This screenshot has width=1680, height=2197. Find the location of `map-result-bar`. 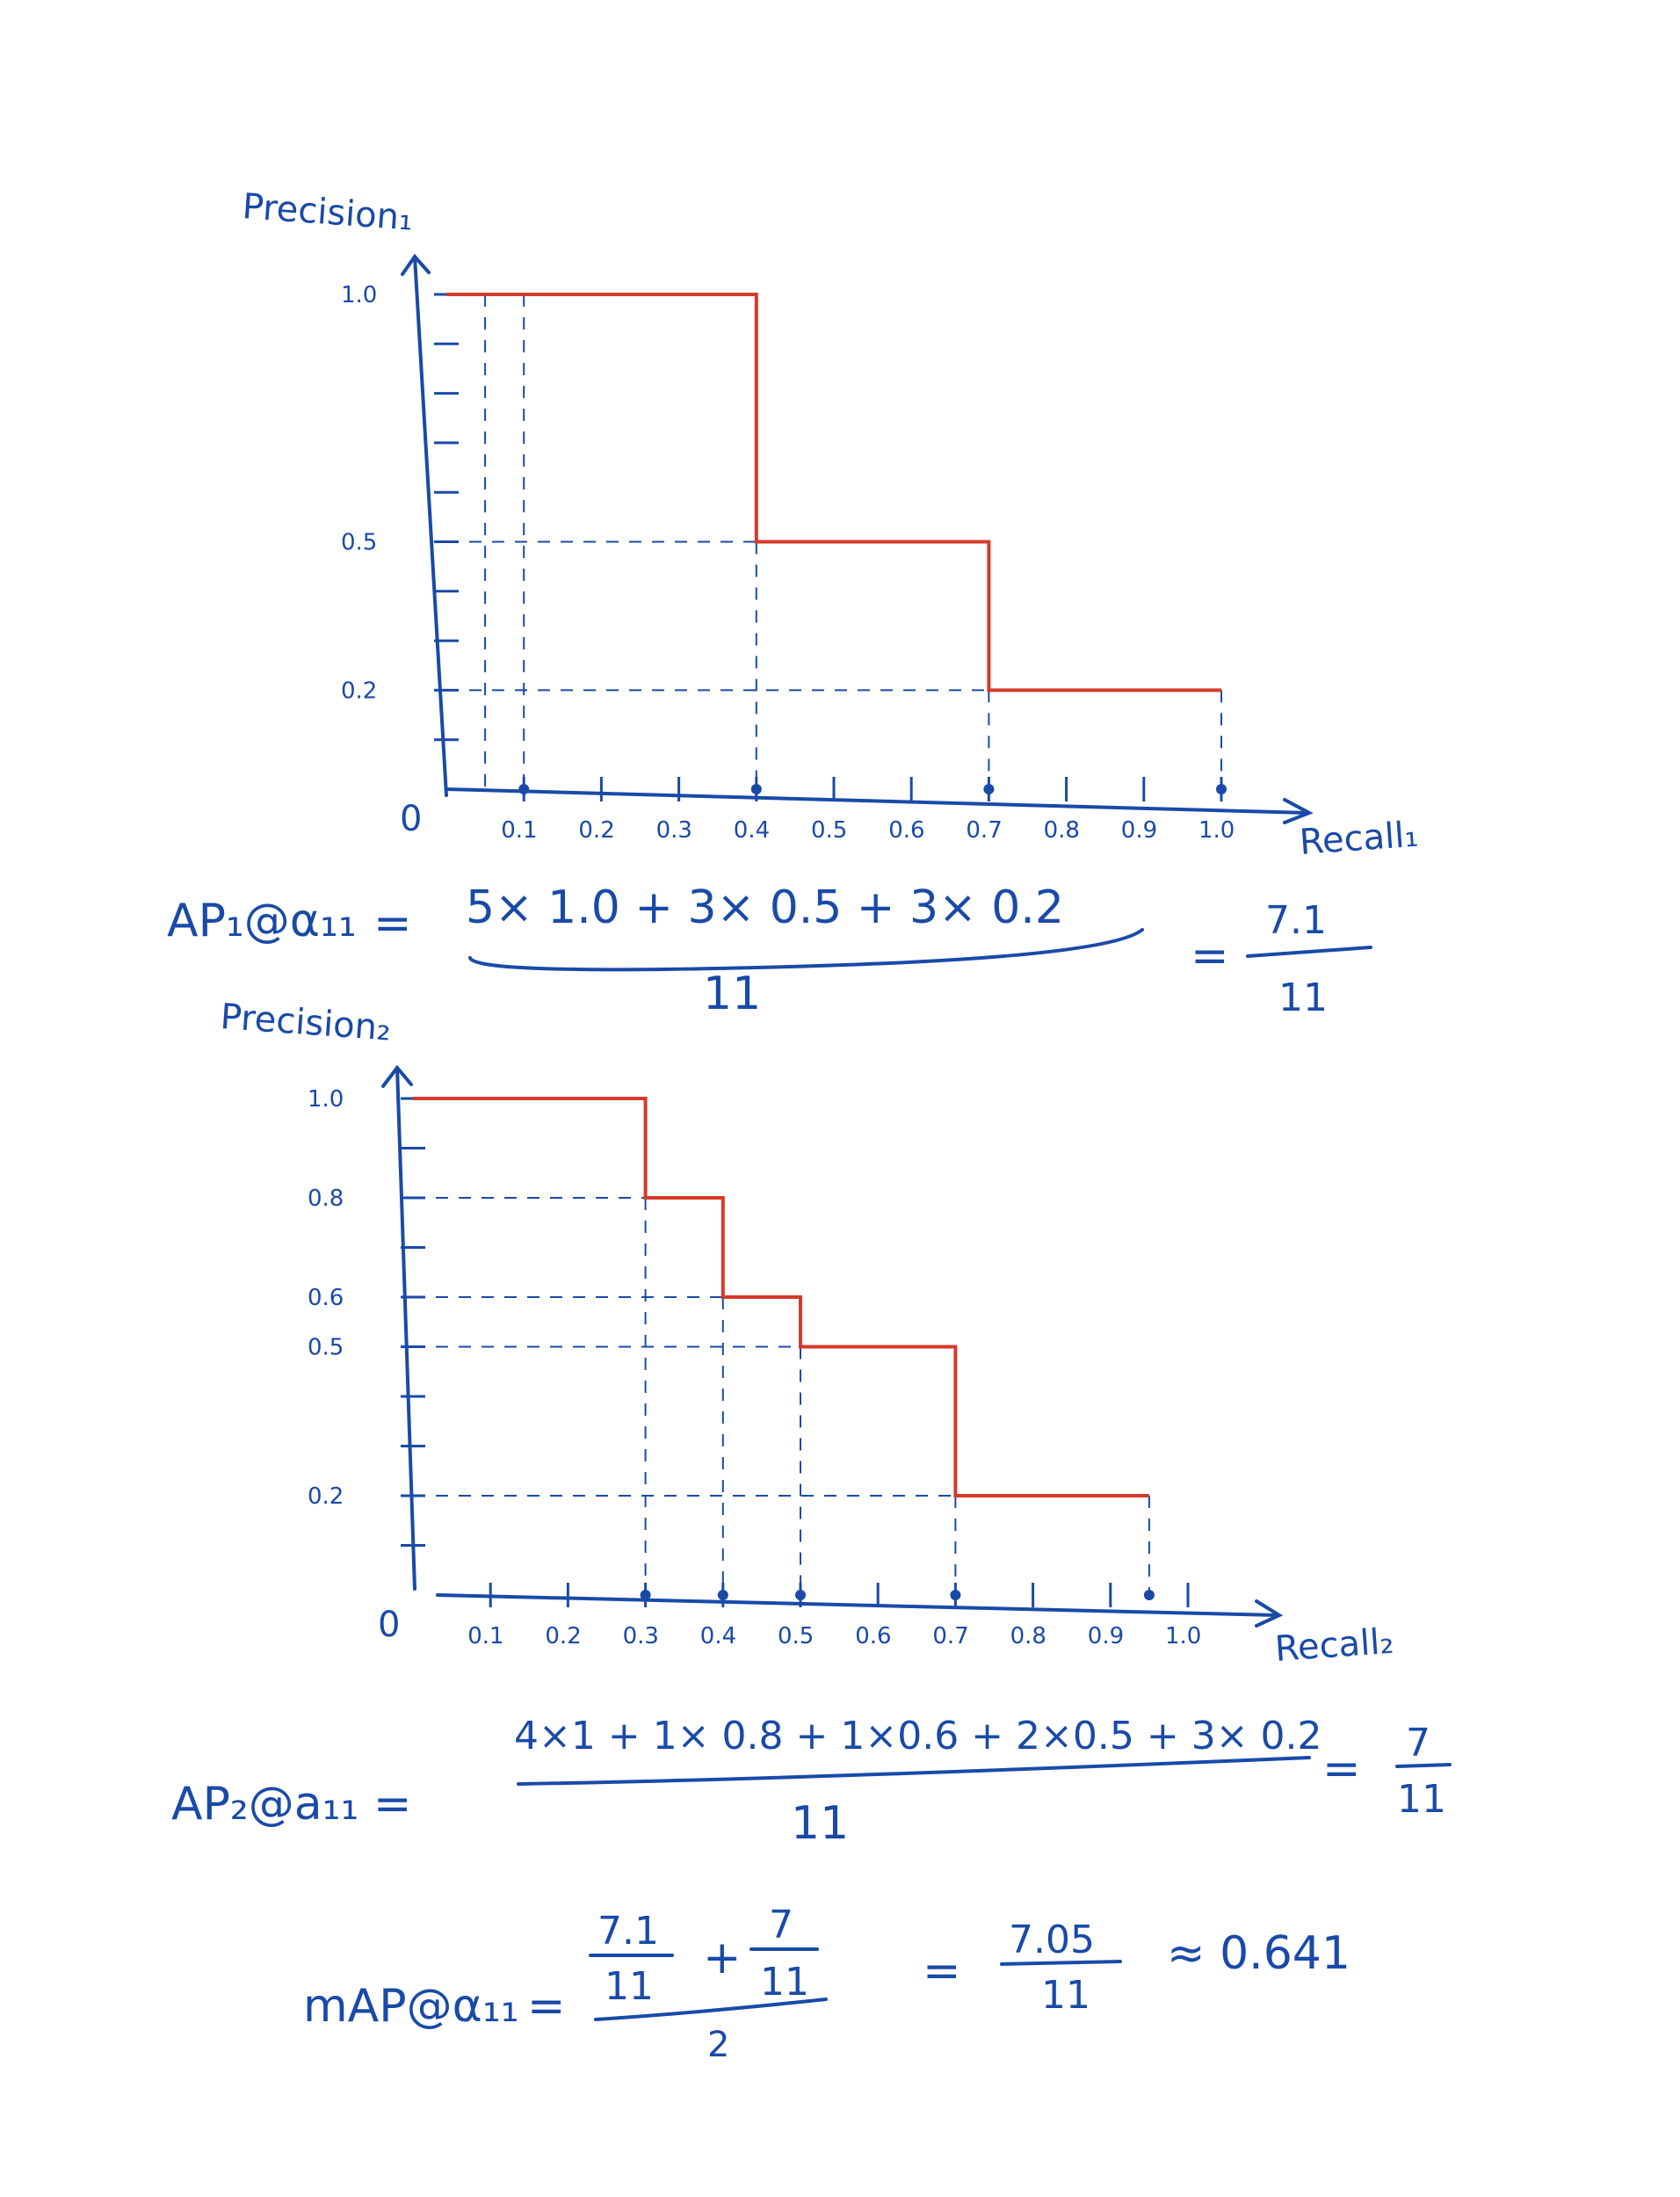

map-result-bar is located at coordinates (1061, 1963).